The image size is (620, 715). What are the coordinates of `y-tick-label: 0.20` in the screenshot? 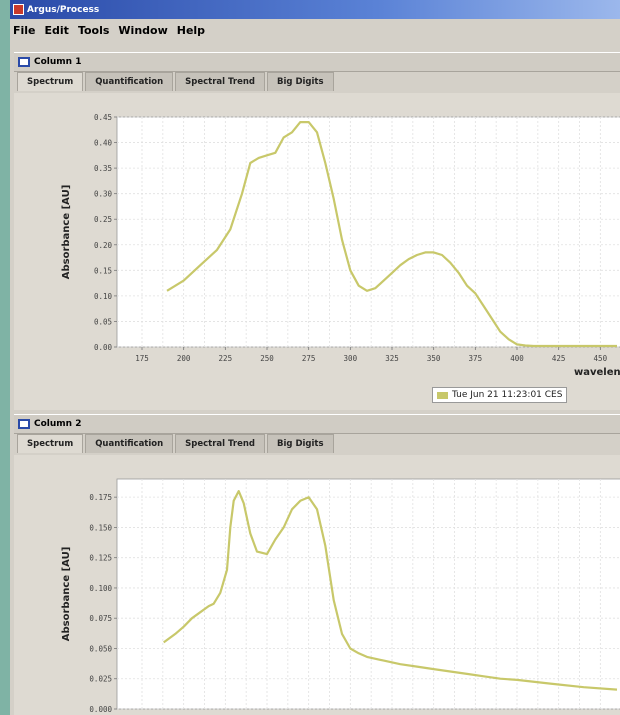 It's located at (103, 245).